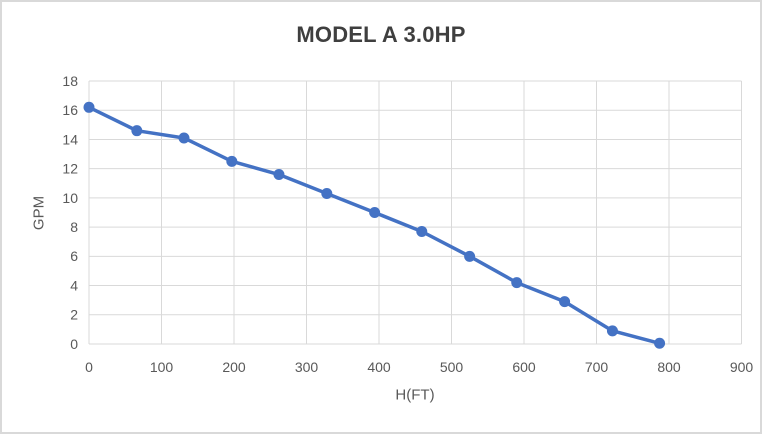 This screenshot has height=434, width=762. Describe the element at coordinates (70, 110) in the screenshot. I see `y-tick-label-16: 16` at that location.